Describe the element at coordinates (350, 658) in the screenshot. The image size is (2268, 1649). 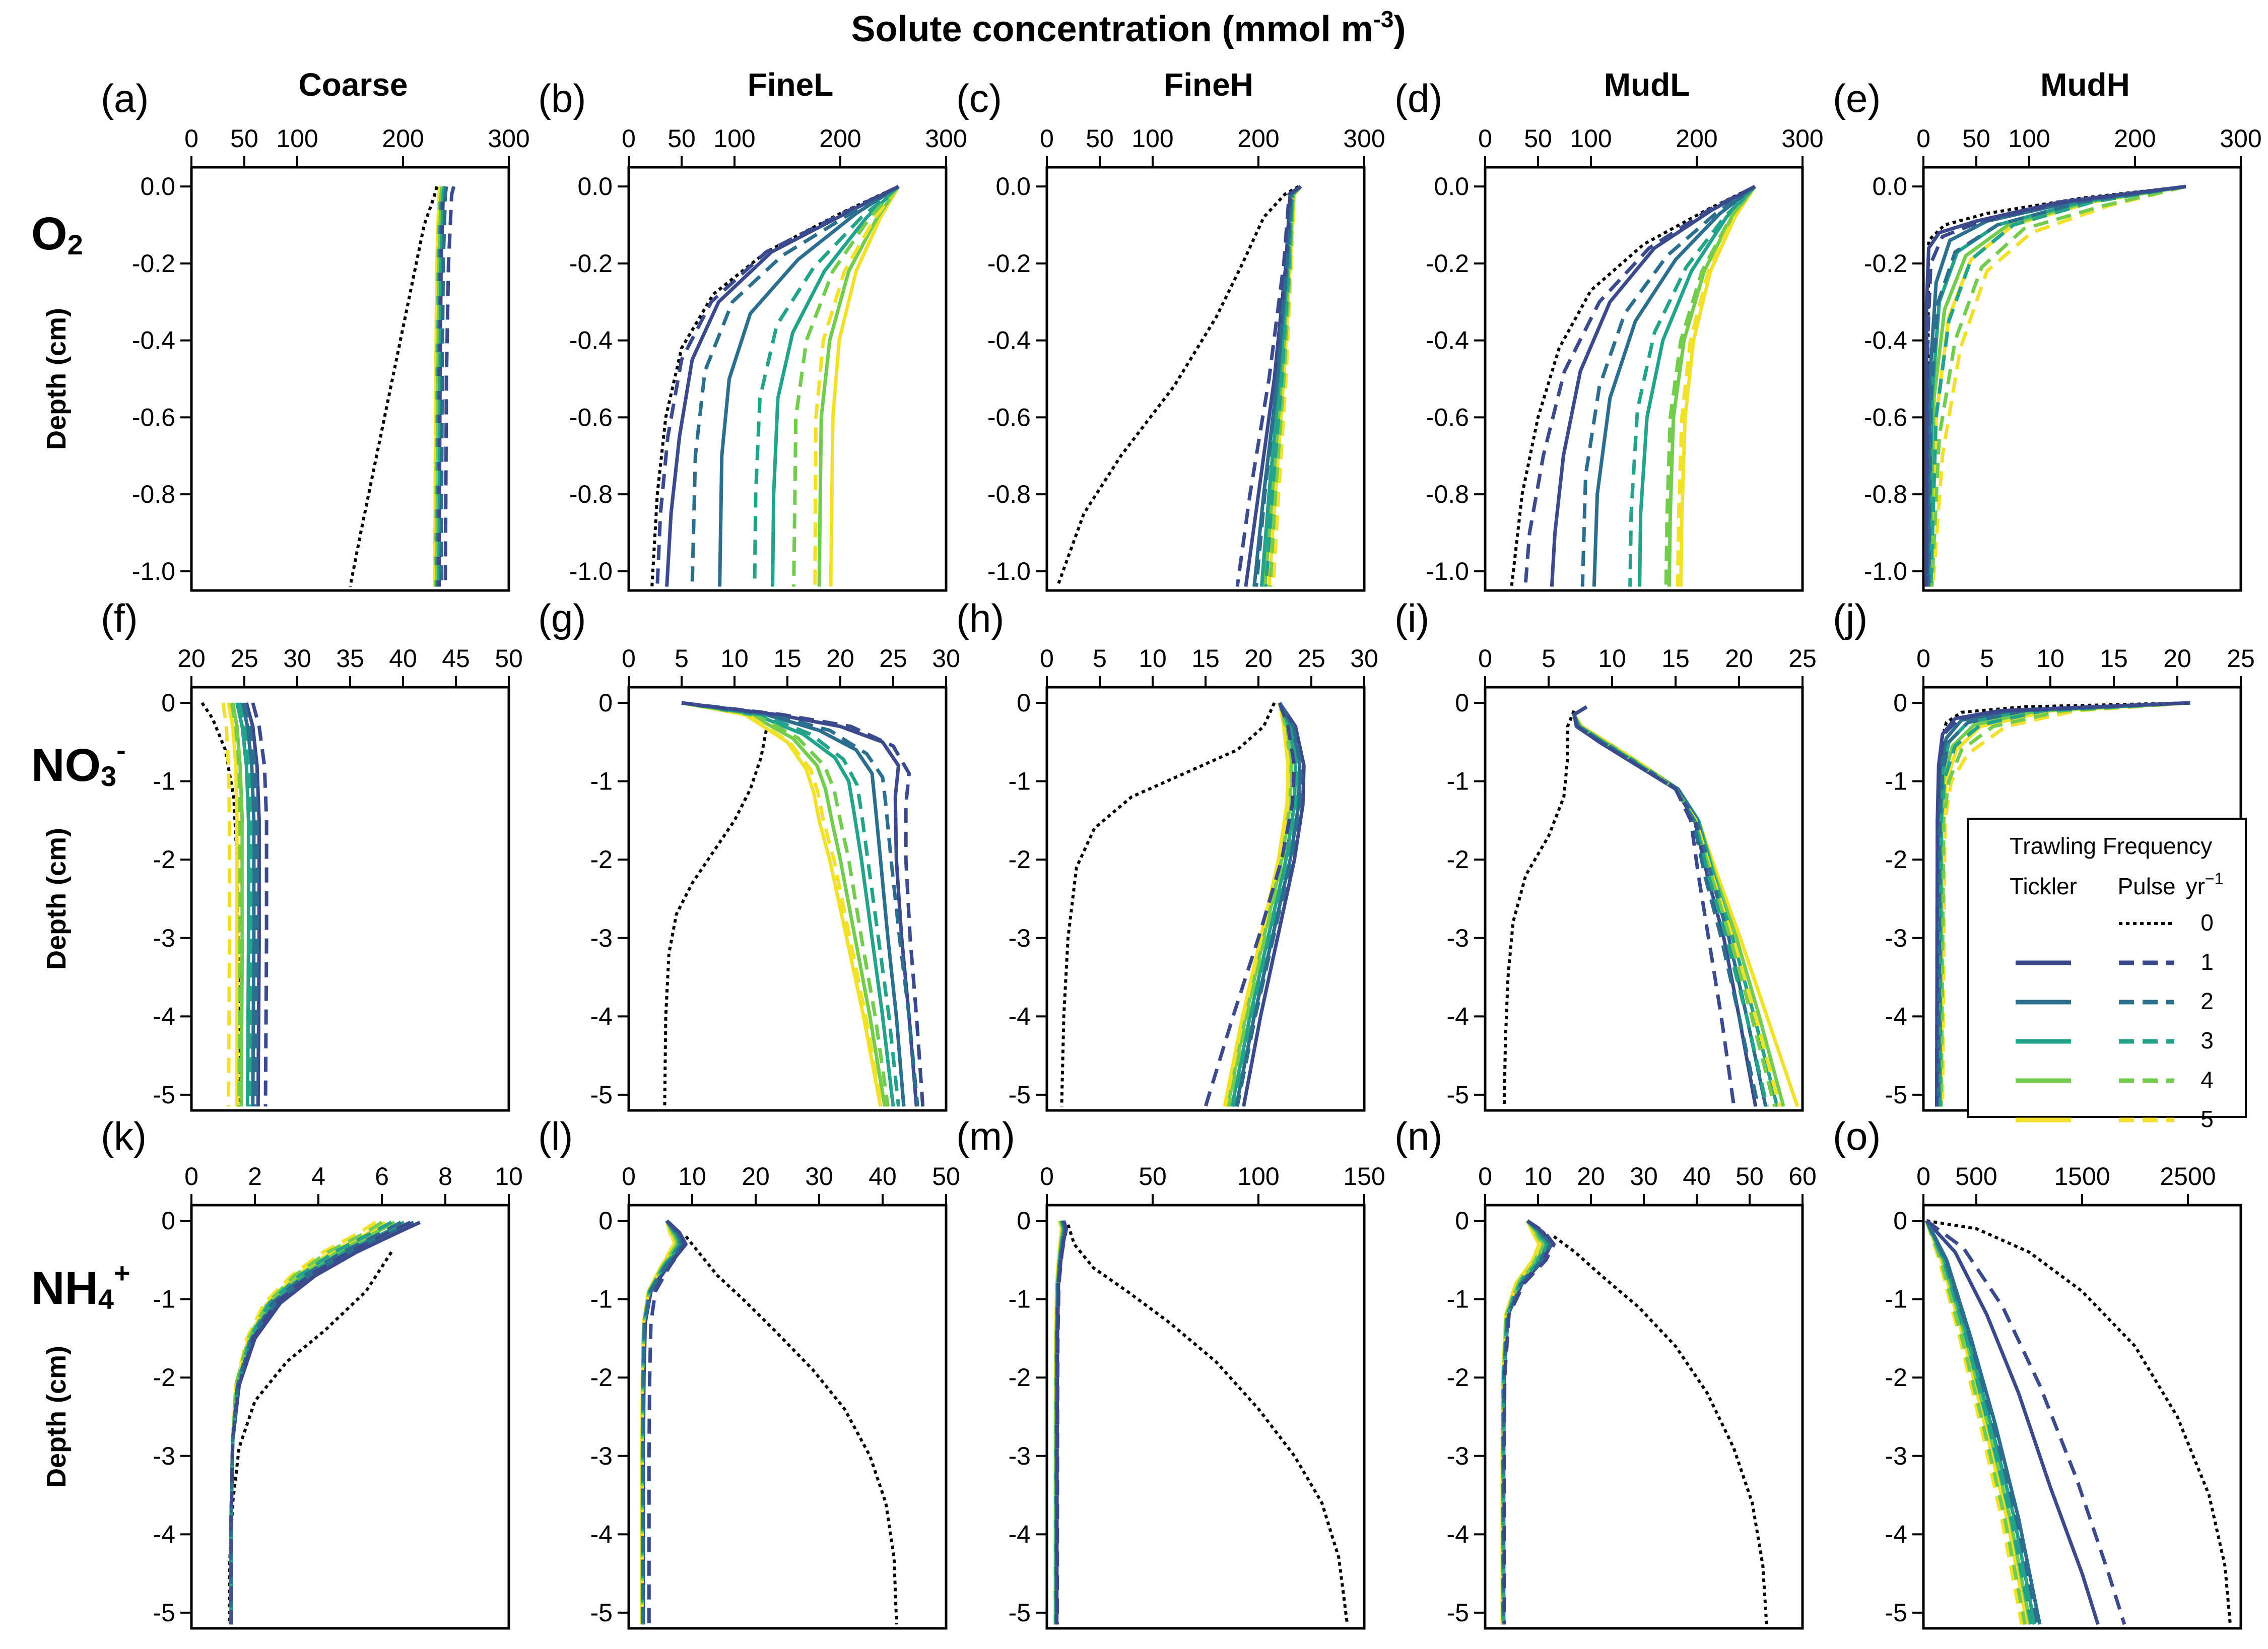
I see `x-tick-label: 35` at that location.